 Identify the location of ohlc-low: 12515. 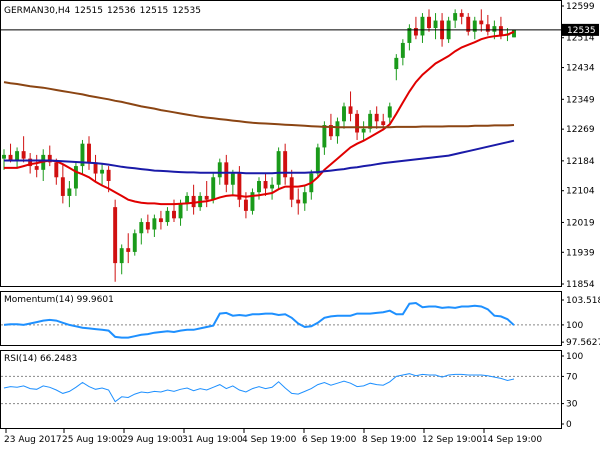
(154, 11).